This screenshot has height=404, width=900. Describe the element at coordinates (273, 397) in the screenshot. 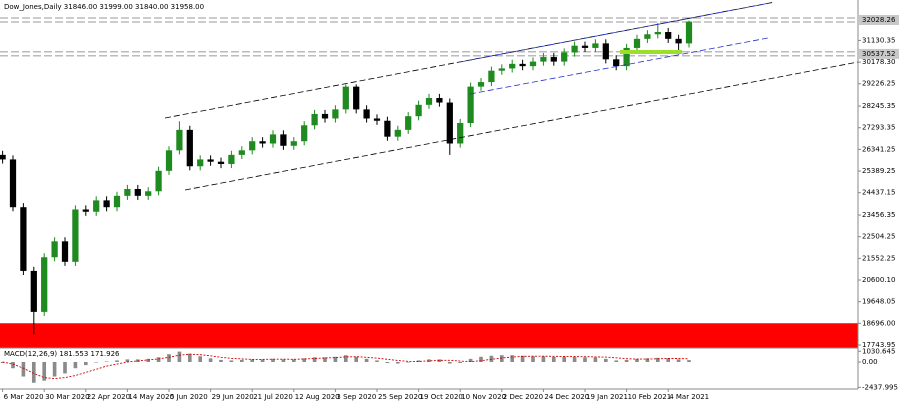

I see `x-tick-label: 21 Jul 2020` at that location.